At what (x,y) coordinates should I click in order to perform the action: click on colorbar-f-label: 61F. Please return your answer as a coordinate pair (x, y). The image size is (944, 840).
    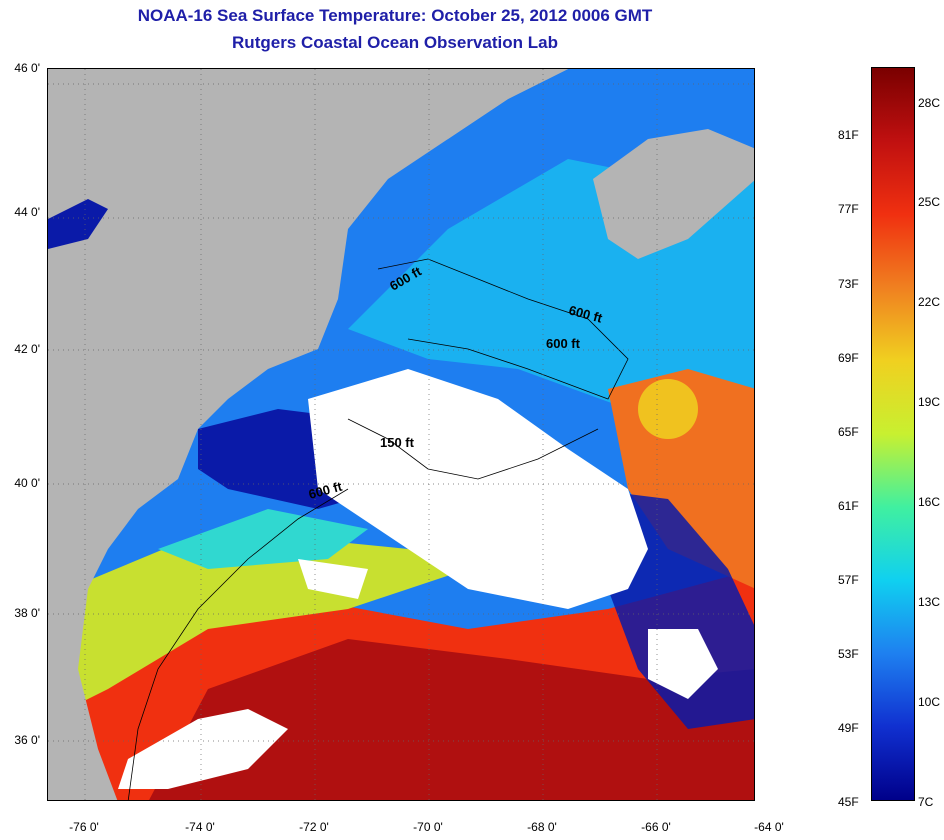
    Looking at the image, I should click on (848, 506).